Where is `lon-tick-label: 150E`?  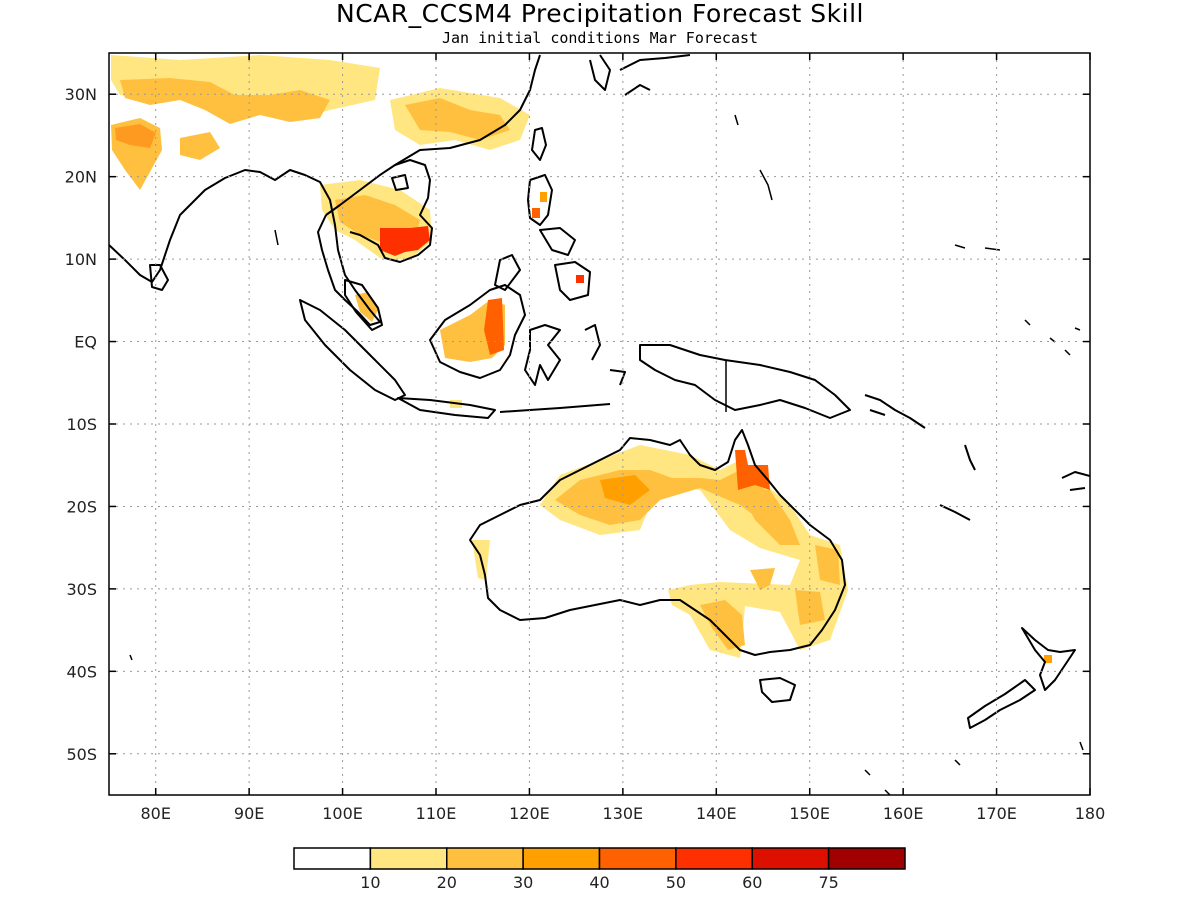
lon-tick-label: 150E is located at coordinates (809, 813).